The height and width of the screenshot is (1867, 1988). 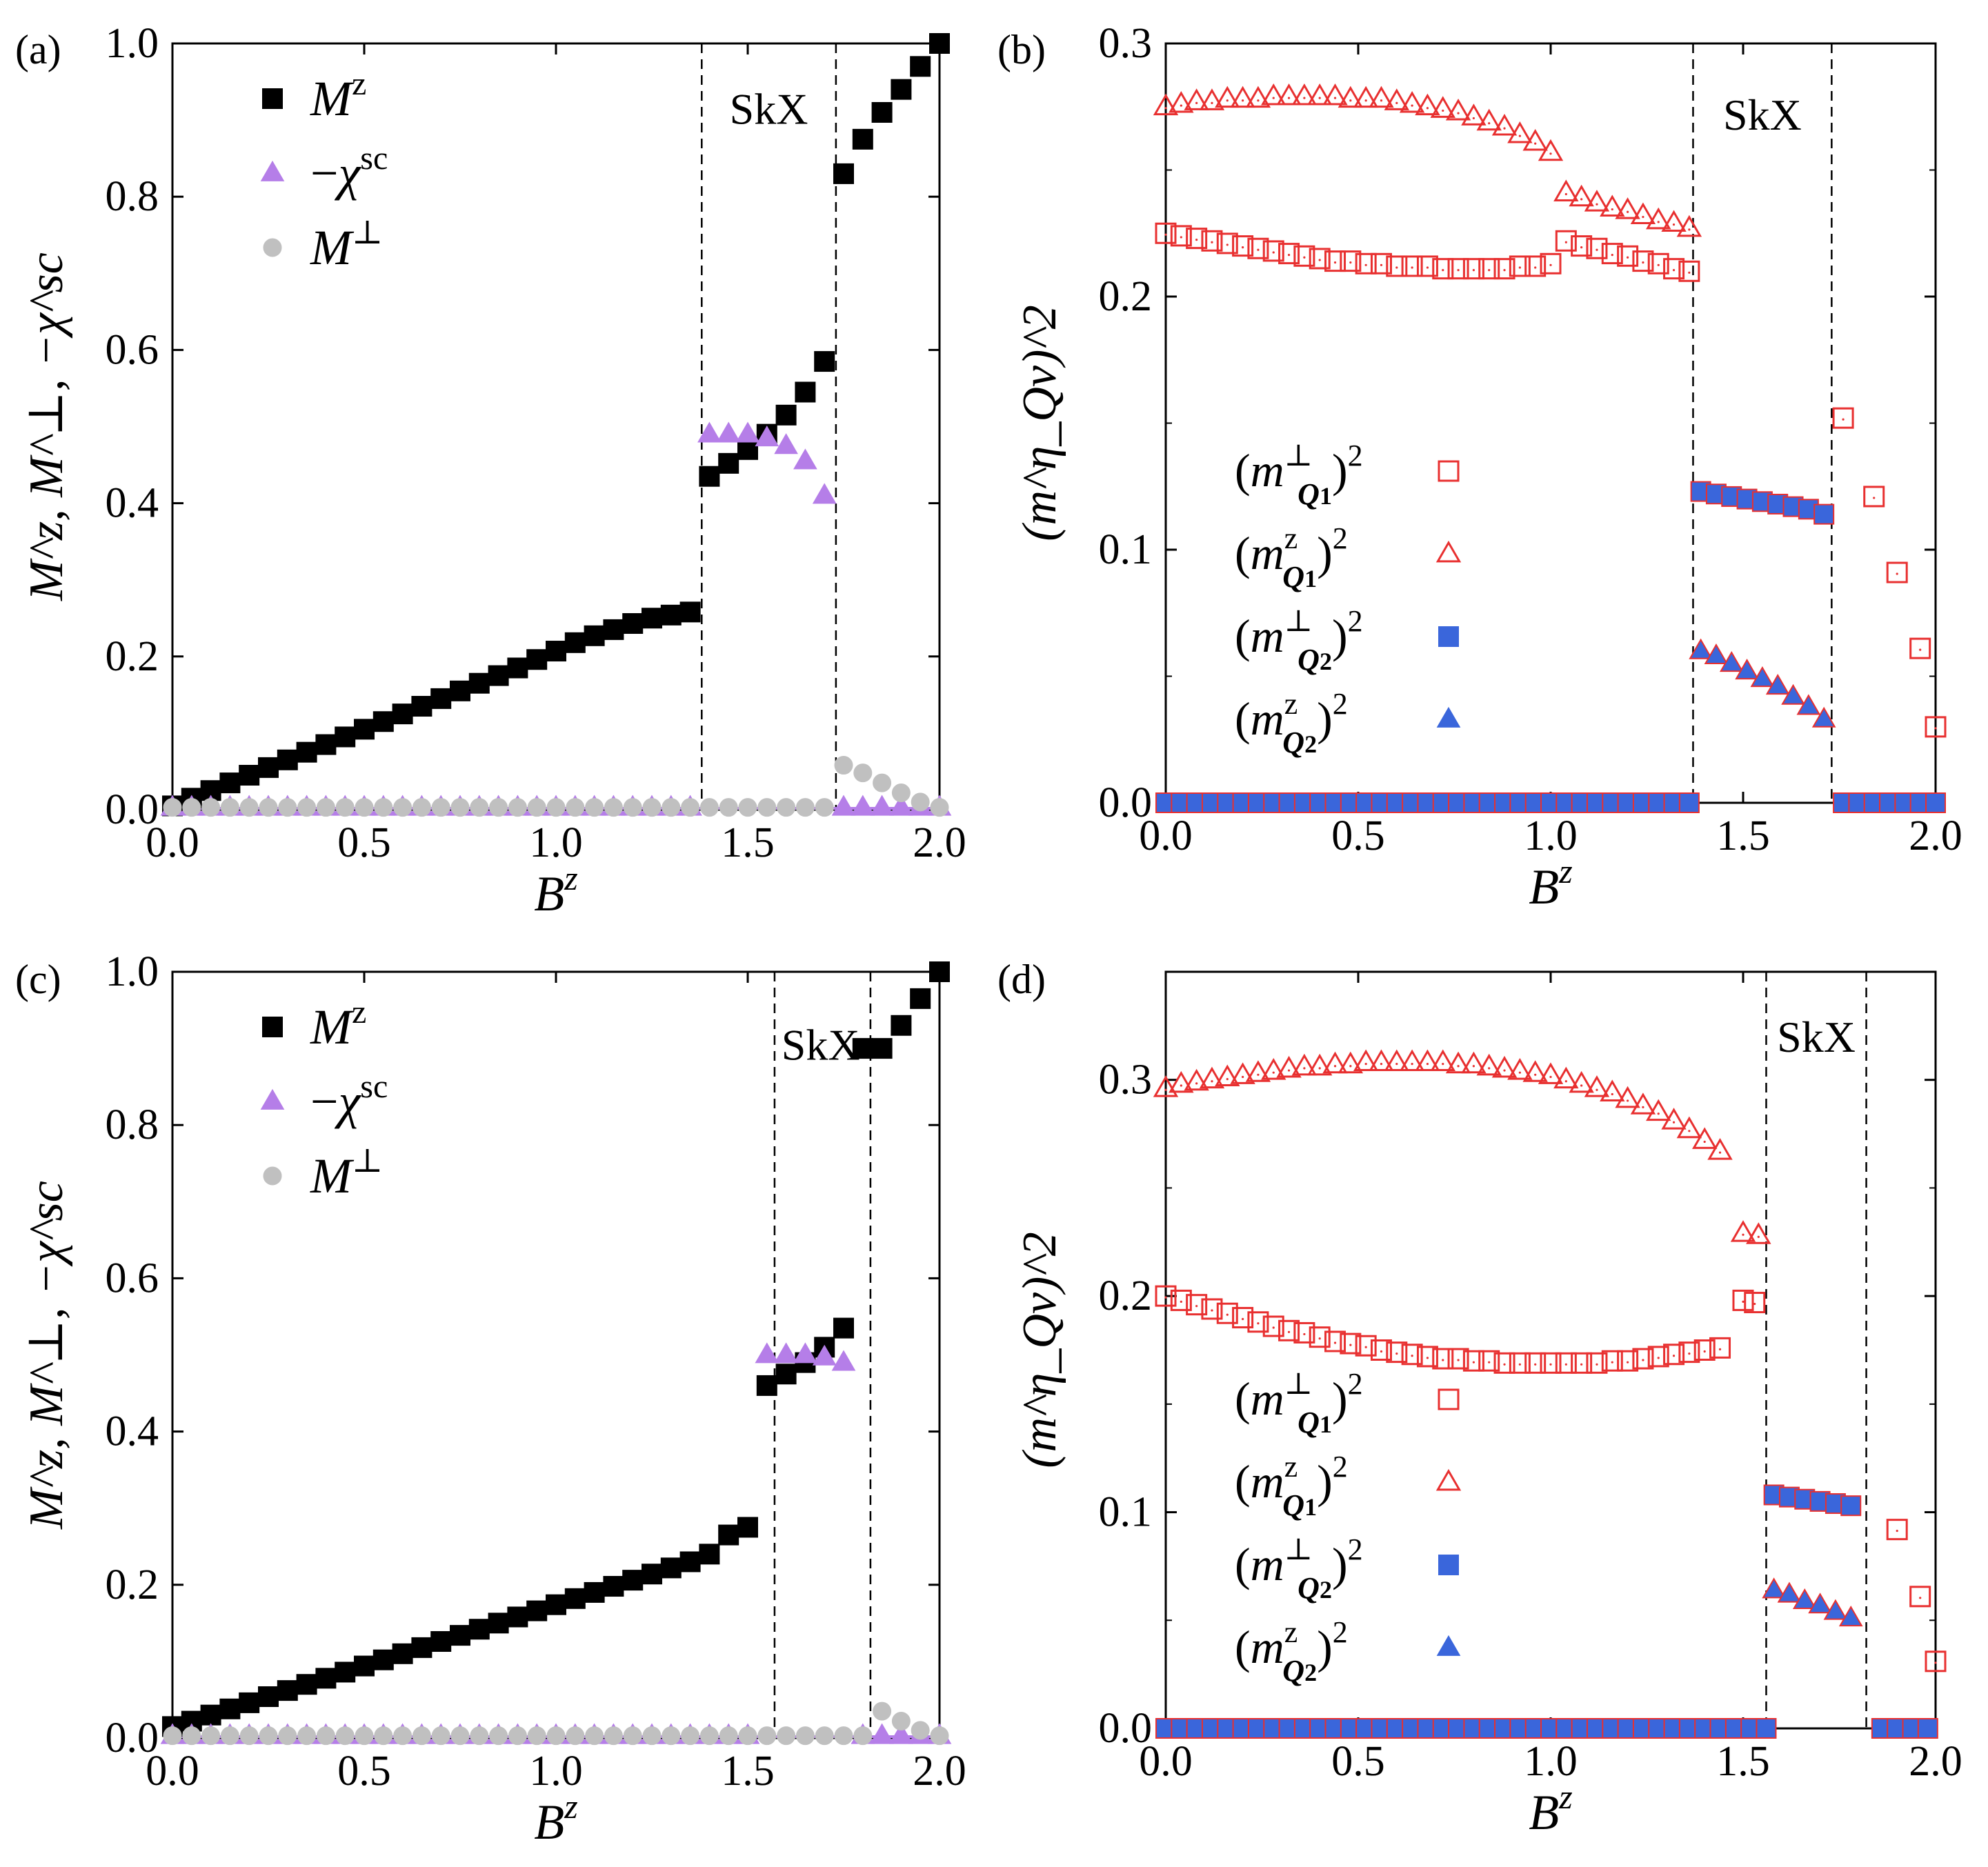 What do you see at coordinates (1126, 296) in the screenshot?
I see `y-tick-label: 0.2` at bounding box center [1126, 296].